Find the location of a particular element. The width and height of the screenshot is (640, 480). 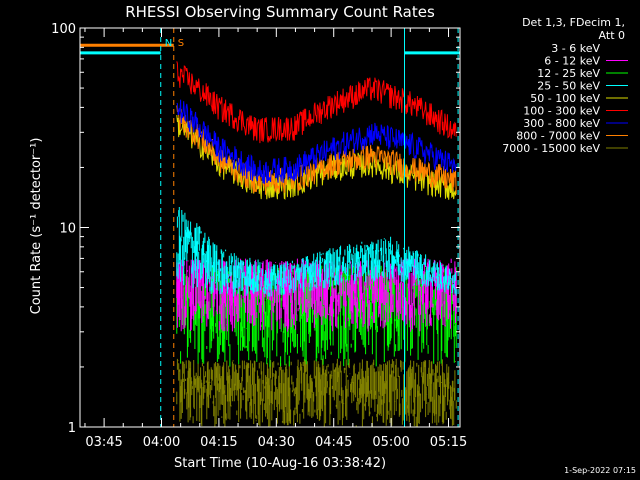

chart-title: RHESSI Observing Summary Count Rates is located at coordinates (280, 12).